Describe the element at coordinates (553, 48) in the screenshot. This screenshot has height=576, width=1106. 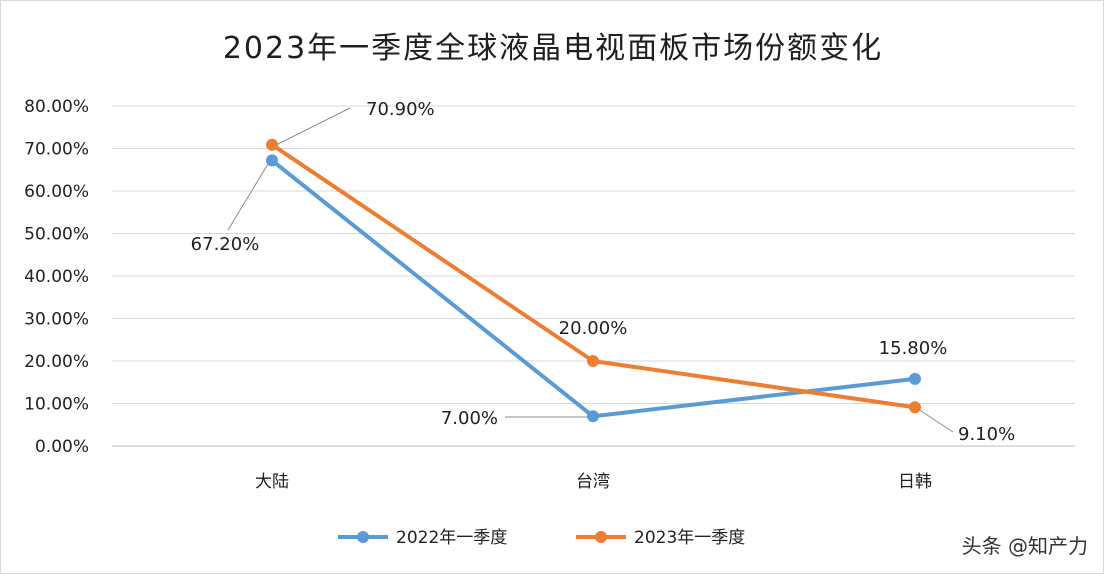
I see `chart-title: 2023年一季度全球液晶电视面板市场份额变化` at that location.